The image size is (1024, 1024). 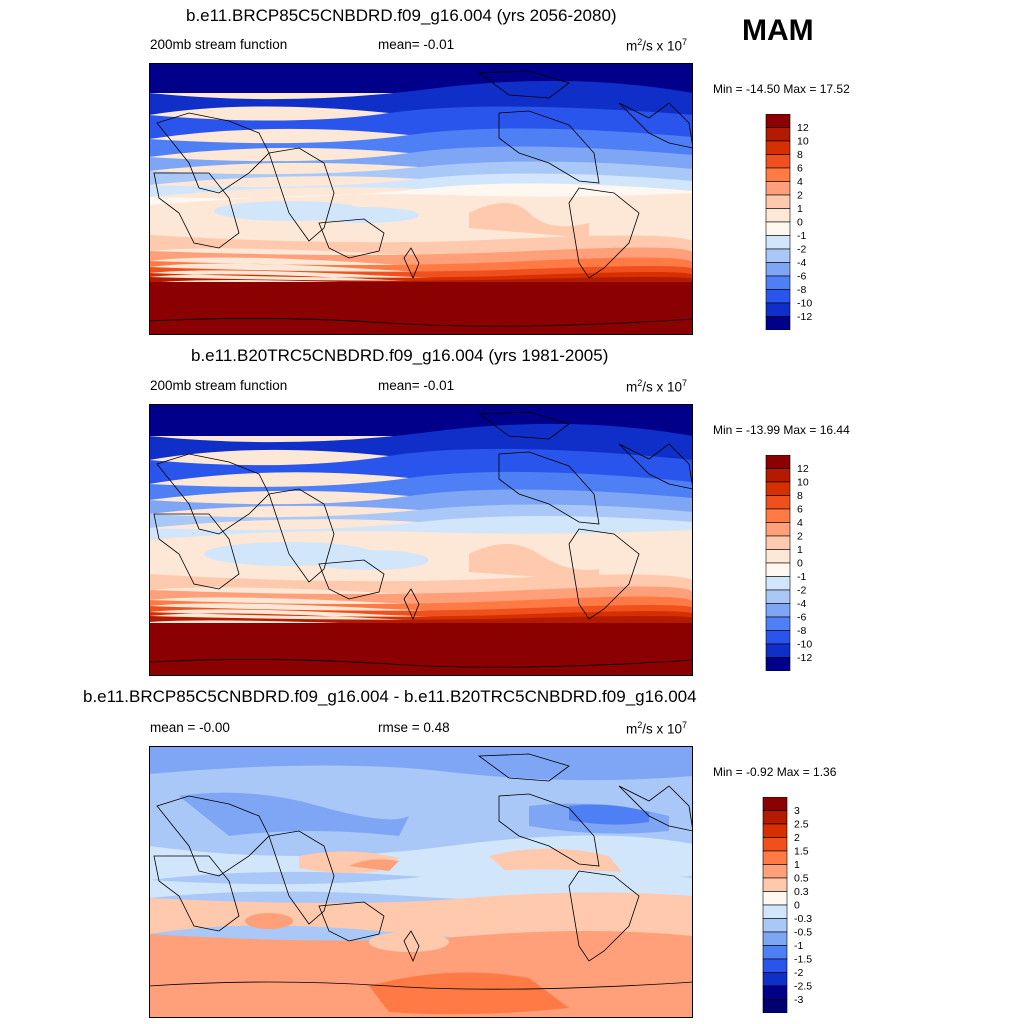 I want to click on panel-2-field, so click(x=421, y=540).